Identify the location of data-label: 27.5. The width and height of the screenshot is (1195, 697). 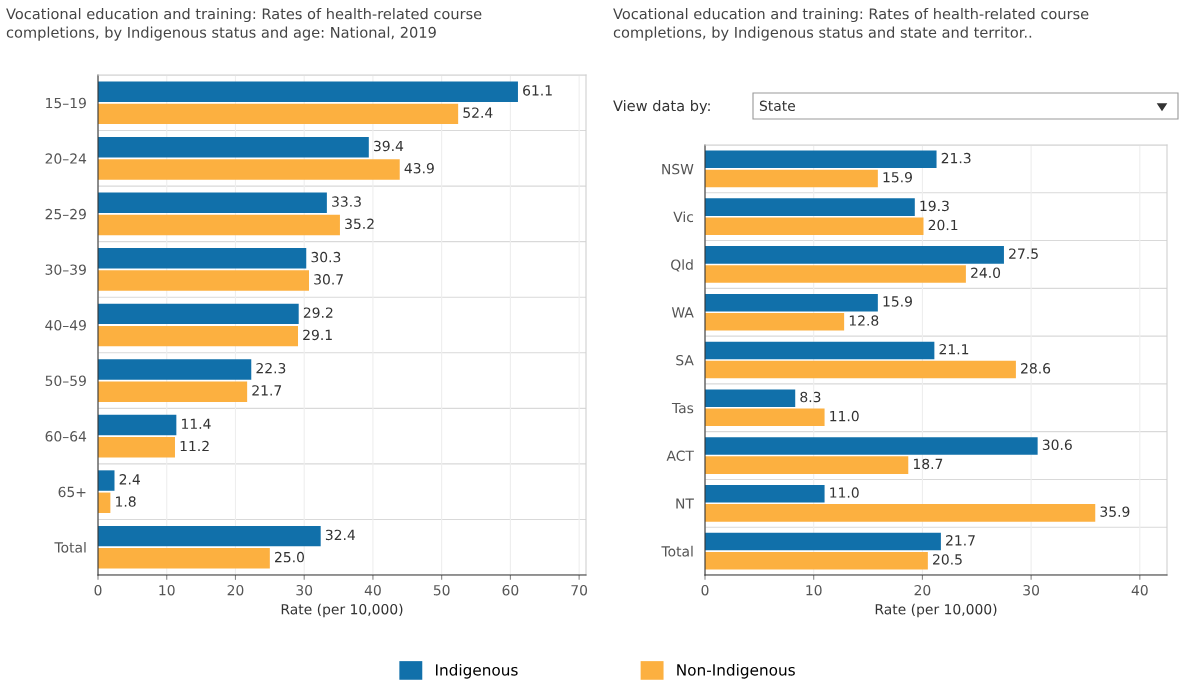
(1023, 253).